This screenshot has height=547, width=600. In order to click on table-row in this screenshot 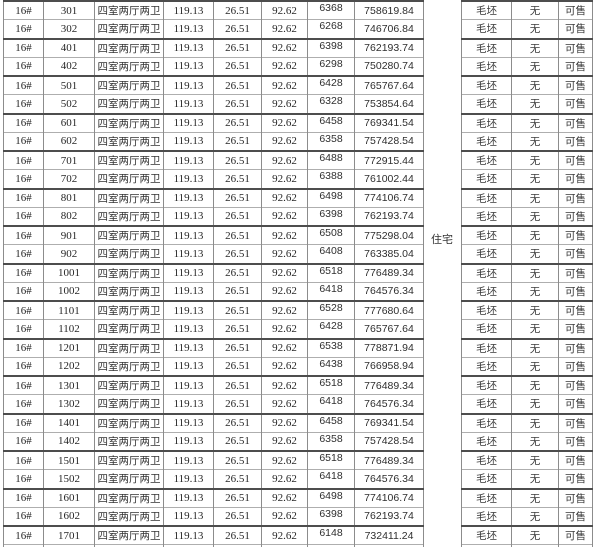, I will do `click(527, 545)`.